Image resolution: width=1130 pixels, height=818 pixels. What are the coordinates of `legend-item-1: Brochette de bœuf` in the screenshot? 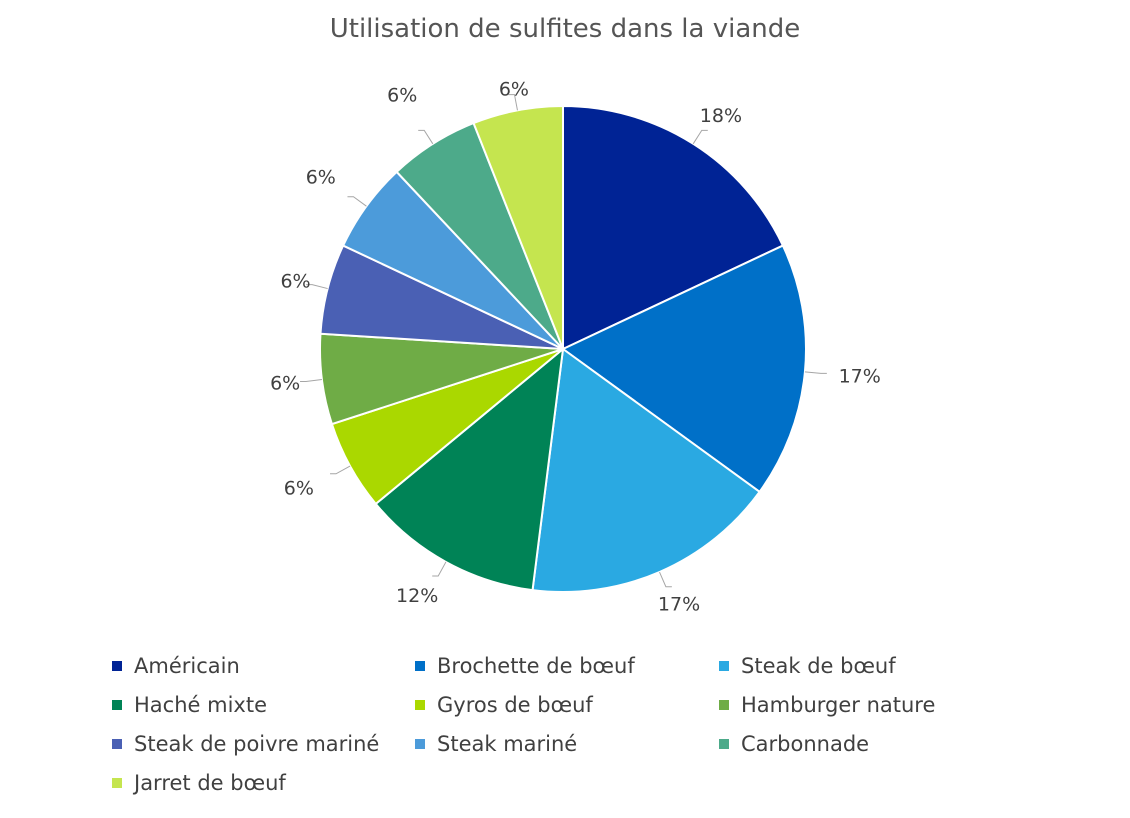 It's located at (525, 666).